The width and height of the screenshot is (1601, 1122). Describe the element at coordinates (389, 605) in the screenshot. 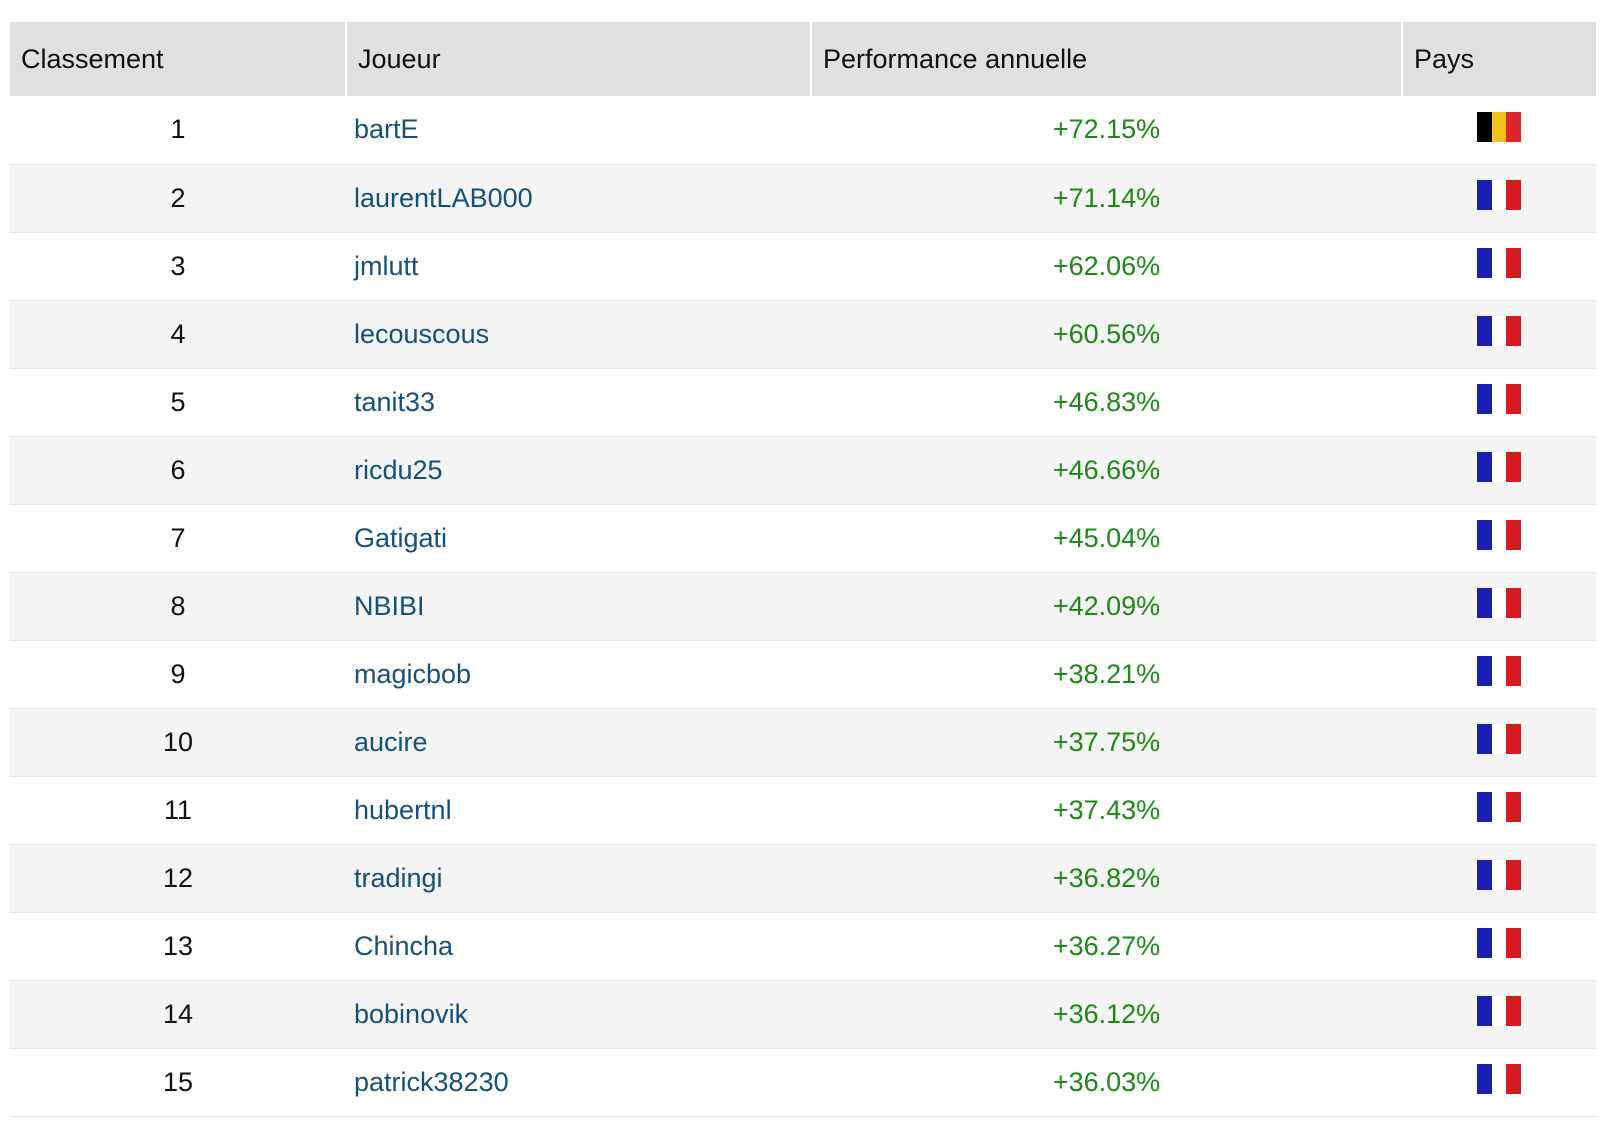

I see `player-link: NBIBI` at that location.